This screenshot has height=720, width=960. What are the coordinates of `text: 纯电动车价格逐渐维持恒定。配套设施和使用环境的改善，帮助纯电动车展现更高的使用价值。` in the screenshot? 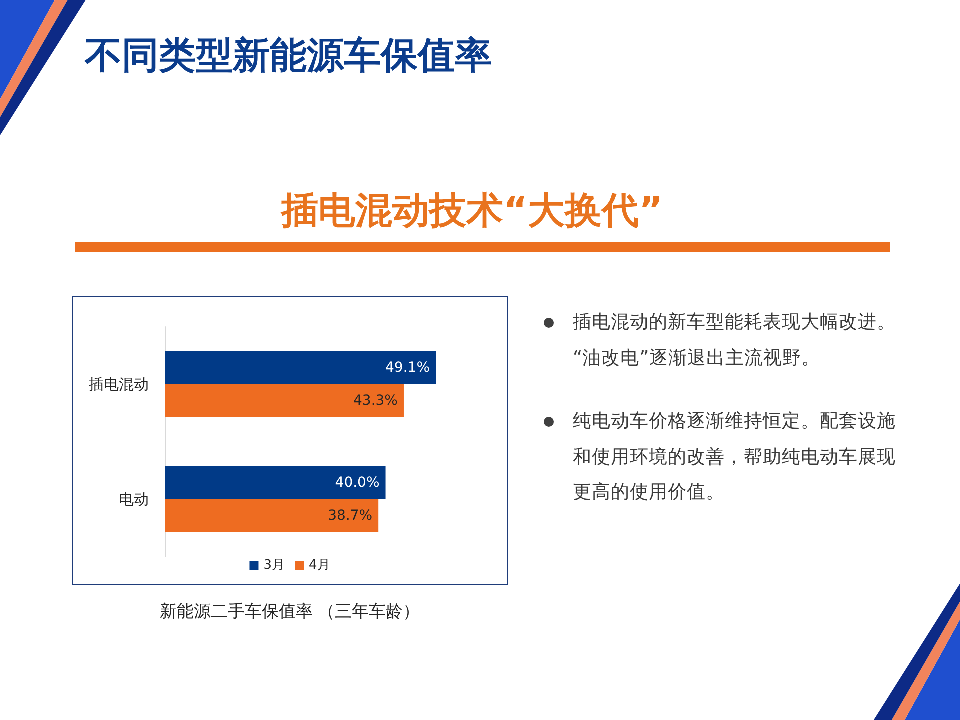 It's located at (735, 457).